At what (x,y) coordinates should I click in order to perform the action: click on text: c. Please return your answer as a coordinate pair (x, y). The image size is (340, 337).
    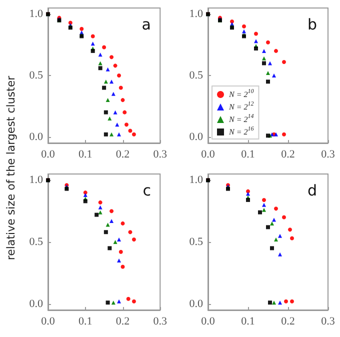
    Looking at the image, I should click on (147, 191).